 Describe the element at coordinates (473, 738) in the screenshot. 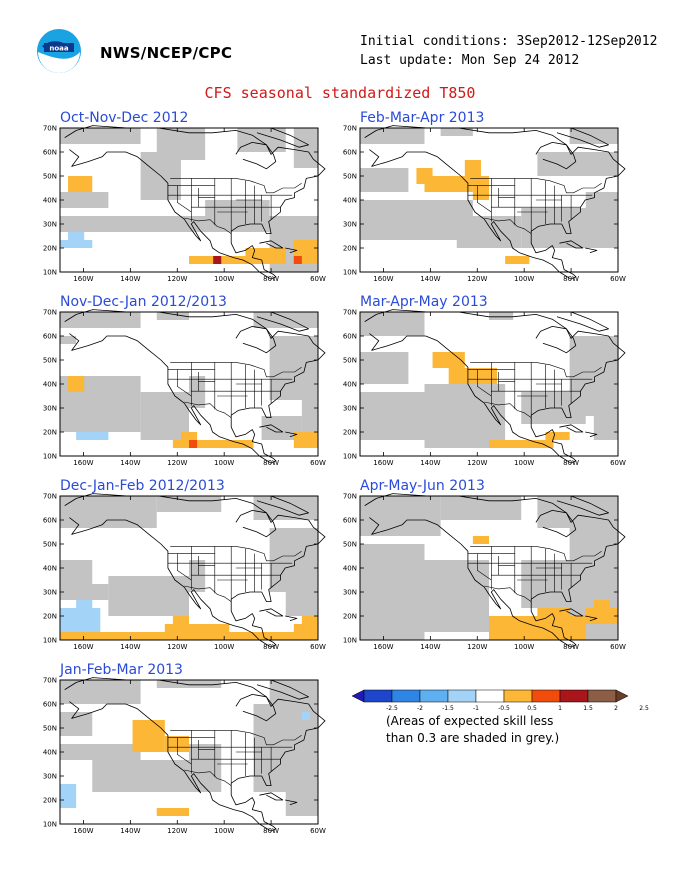

I see `legend-note-line2: than 0.3 are shaded in grey.)` at that location.